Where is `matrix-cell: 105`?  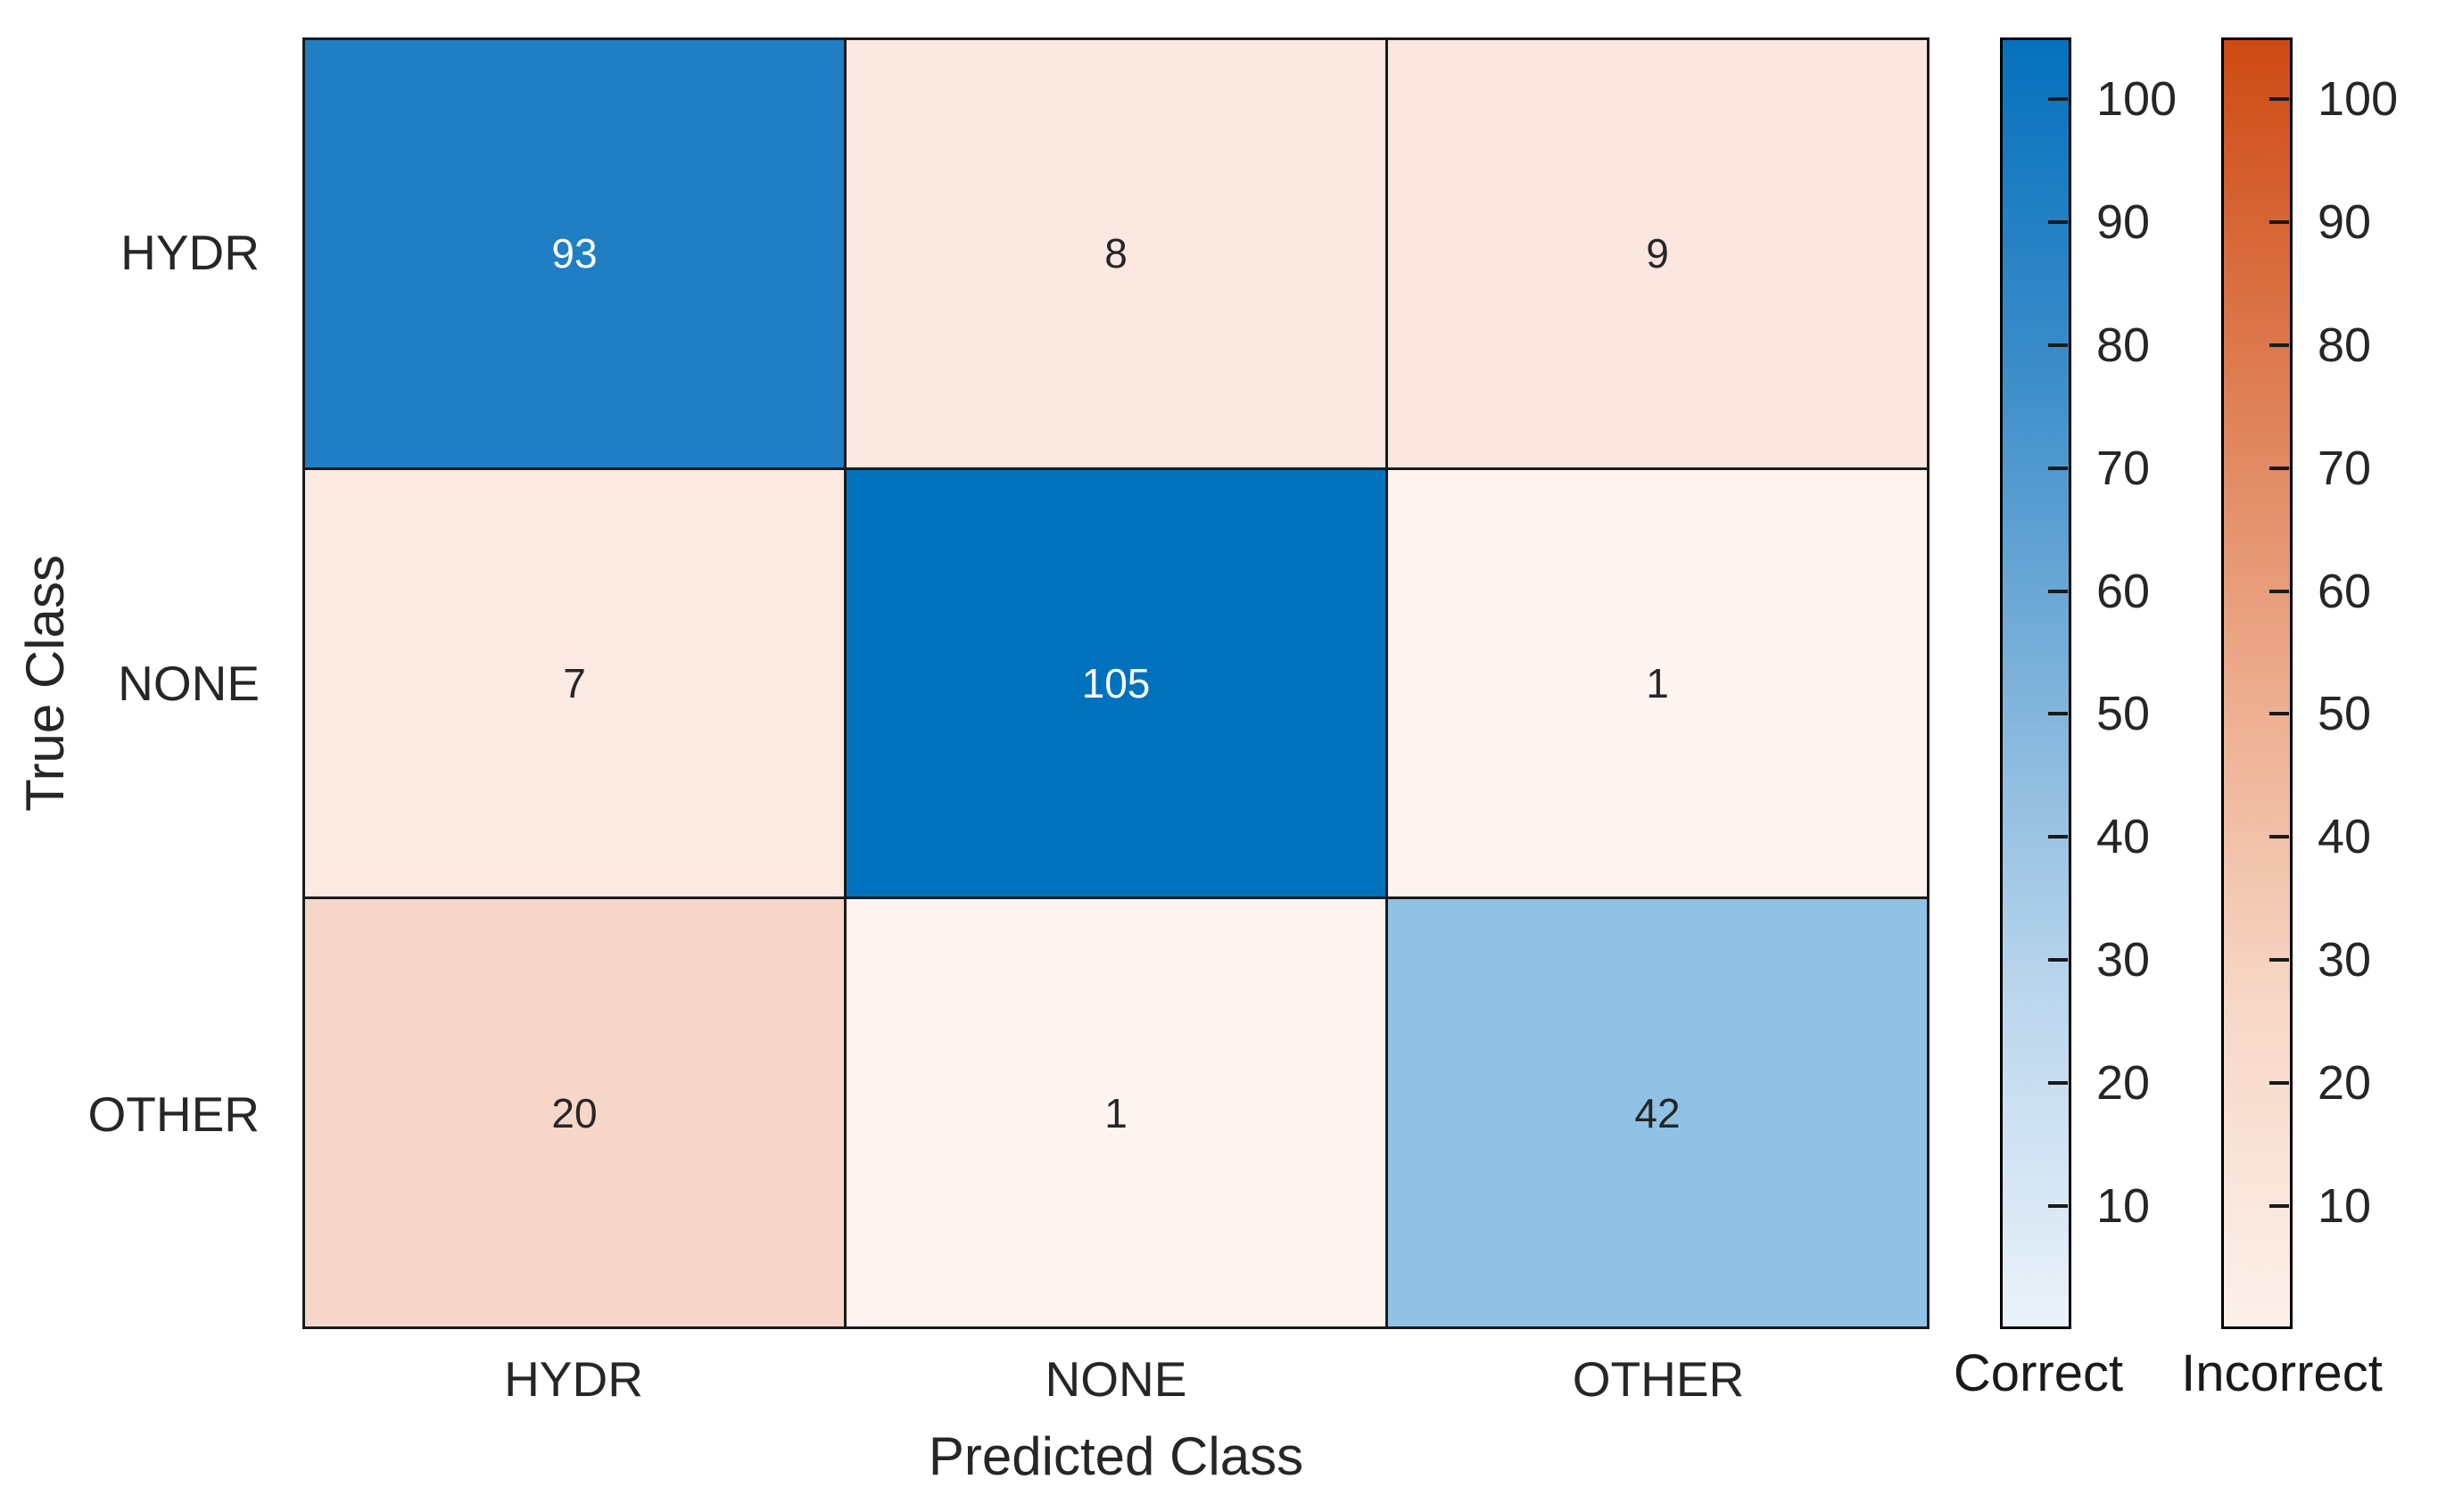 matrix-cell: 105 is located at coordinates (1116, 683).